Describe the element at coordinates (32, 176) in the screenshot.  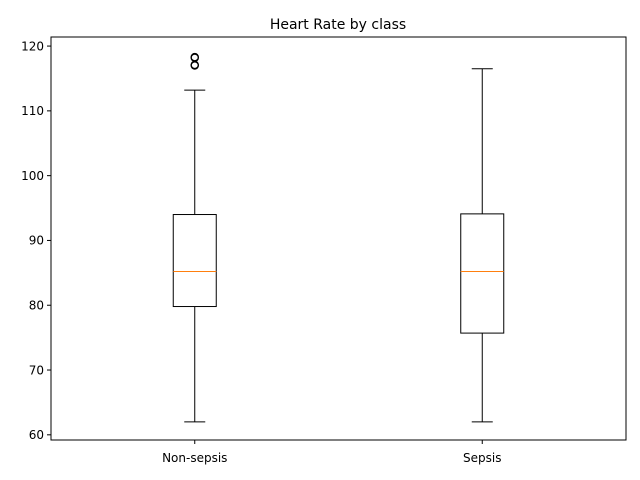
I see `y-tick-label: 100` at that location.